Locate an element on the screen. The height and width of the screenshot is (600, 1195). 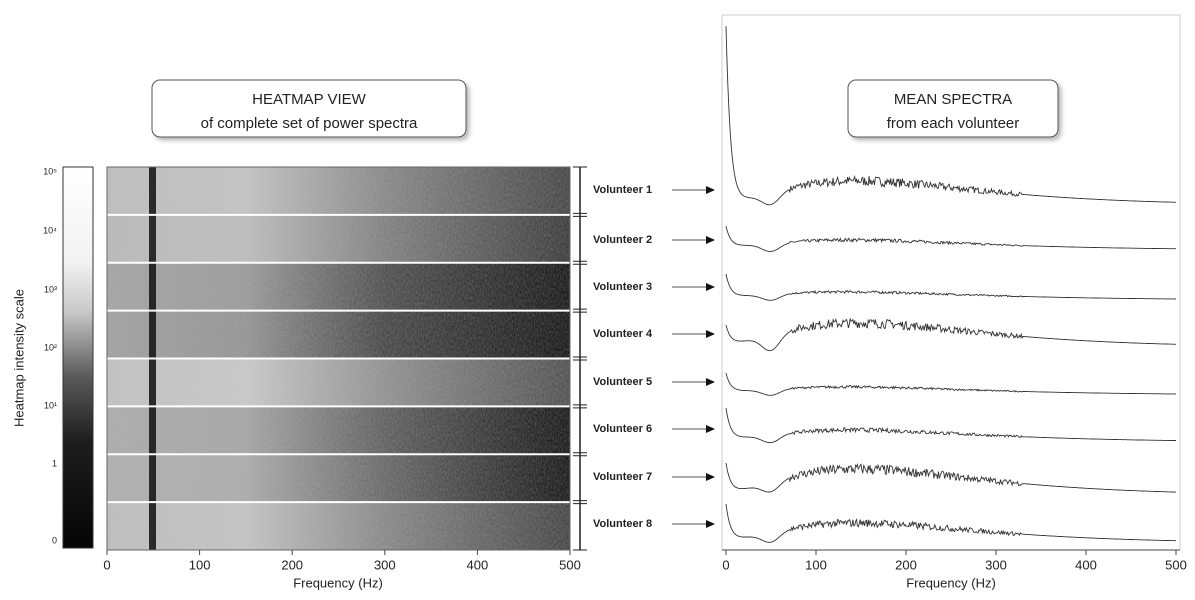
volunteer-label: Volunteer 4 is located at coordinates (623, 334).